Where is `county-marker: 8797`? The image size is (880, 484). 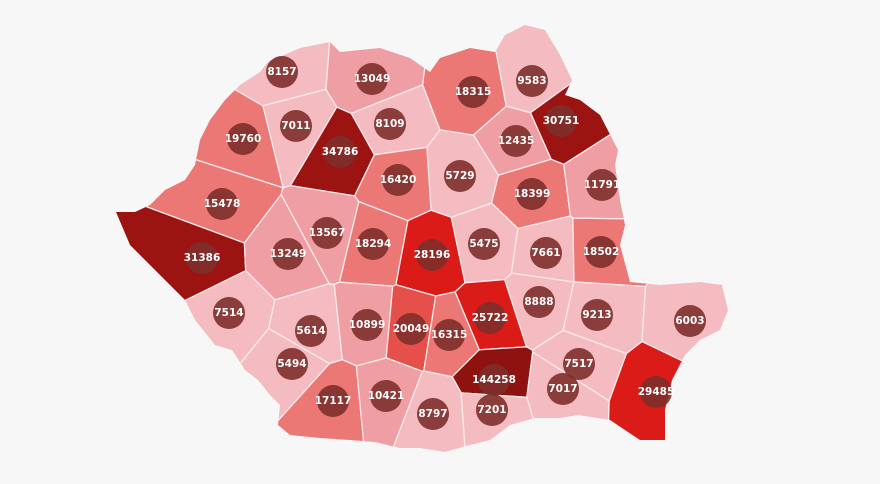
county-marker: 8797 is located at coordinates (433, 414).